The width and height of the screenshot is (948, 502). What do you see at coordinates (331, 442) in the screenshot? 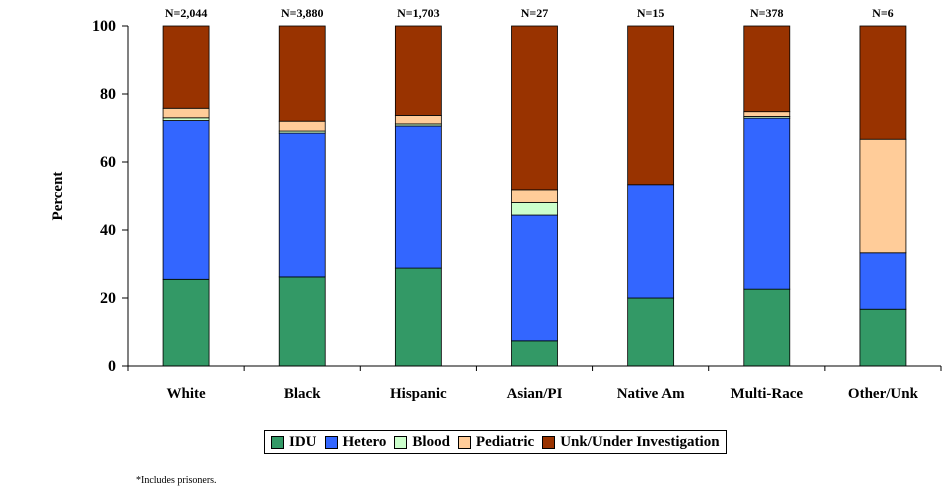
I see `legend-swatch-hetero` at bounding box center [331, 442].